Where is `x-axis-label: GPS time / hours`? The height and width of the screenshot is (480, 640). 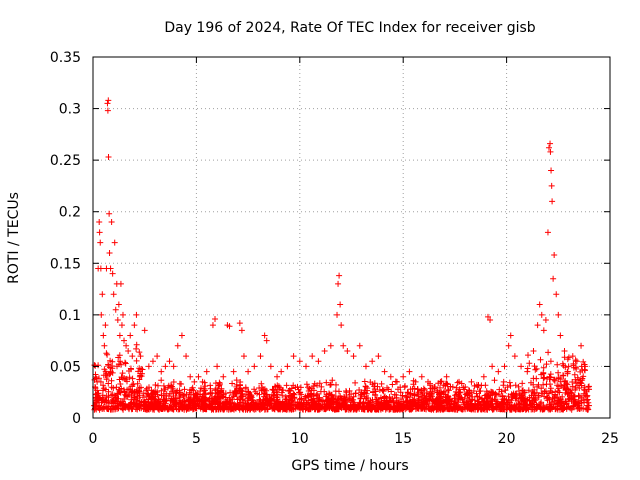
x-axis-label: GPS time / hours is located at coordinates (349, 466).